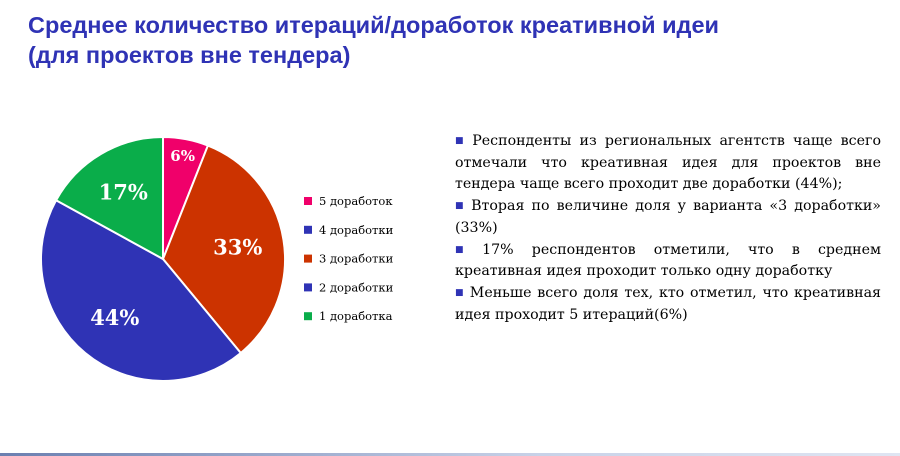 Image resolution: width=900 pixels, height=456 pixels. I want to click on pie-slice-label: 33%, so click(237, 247).